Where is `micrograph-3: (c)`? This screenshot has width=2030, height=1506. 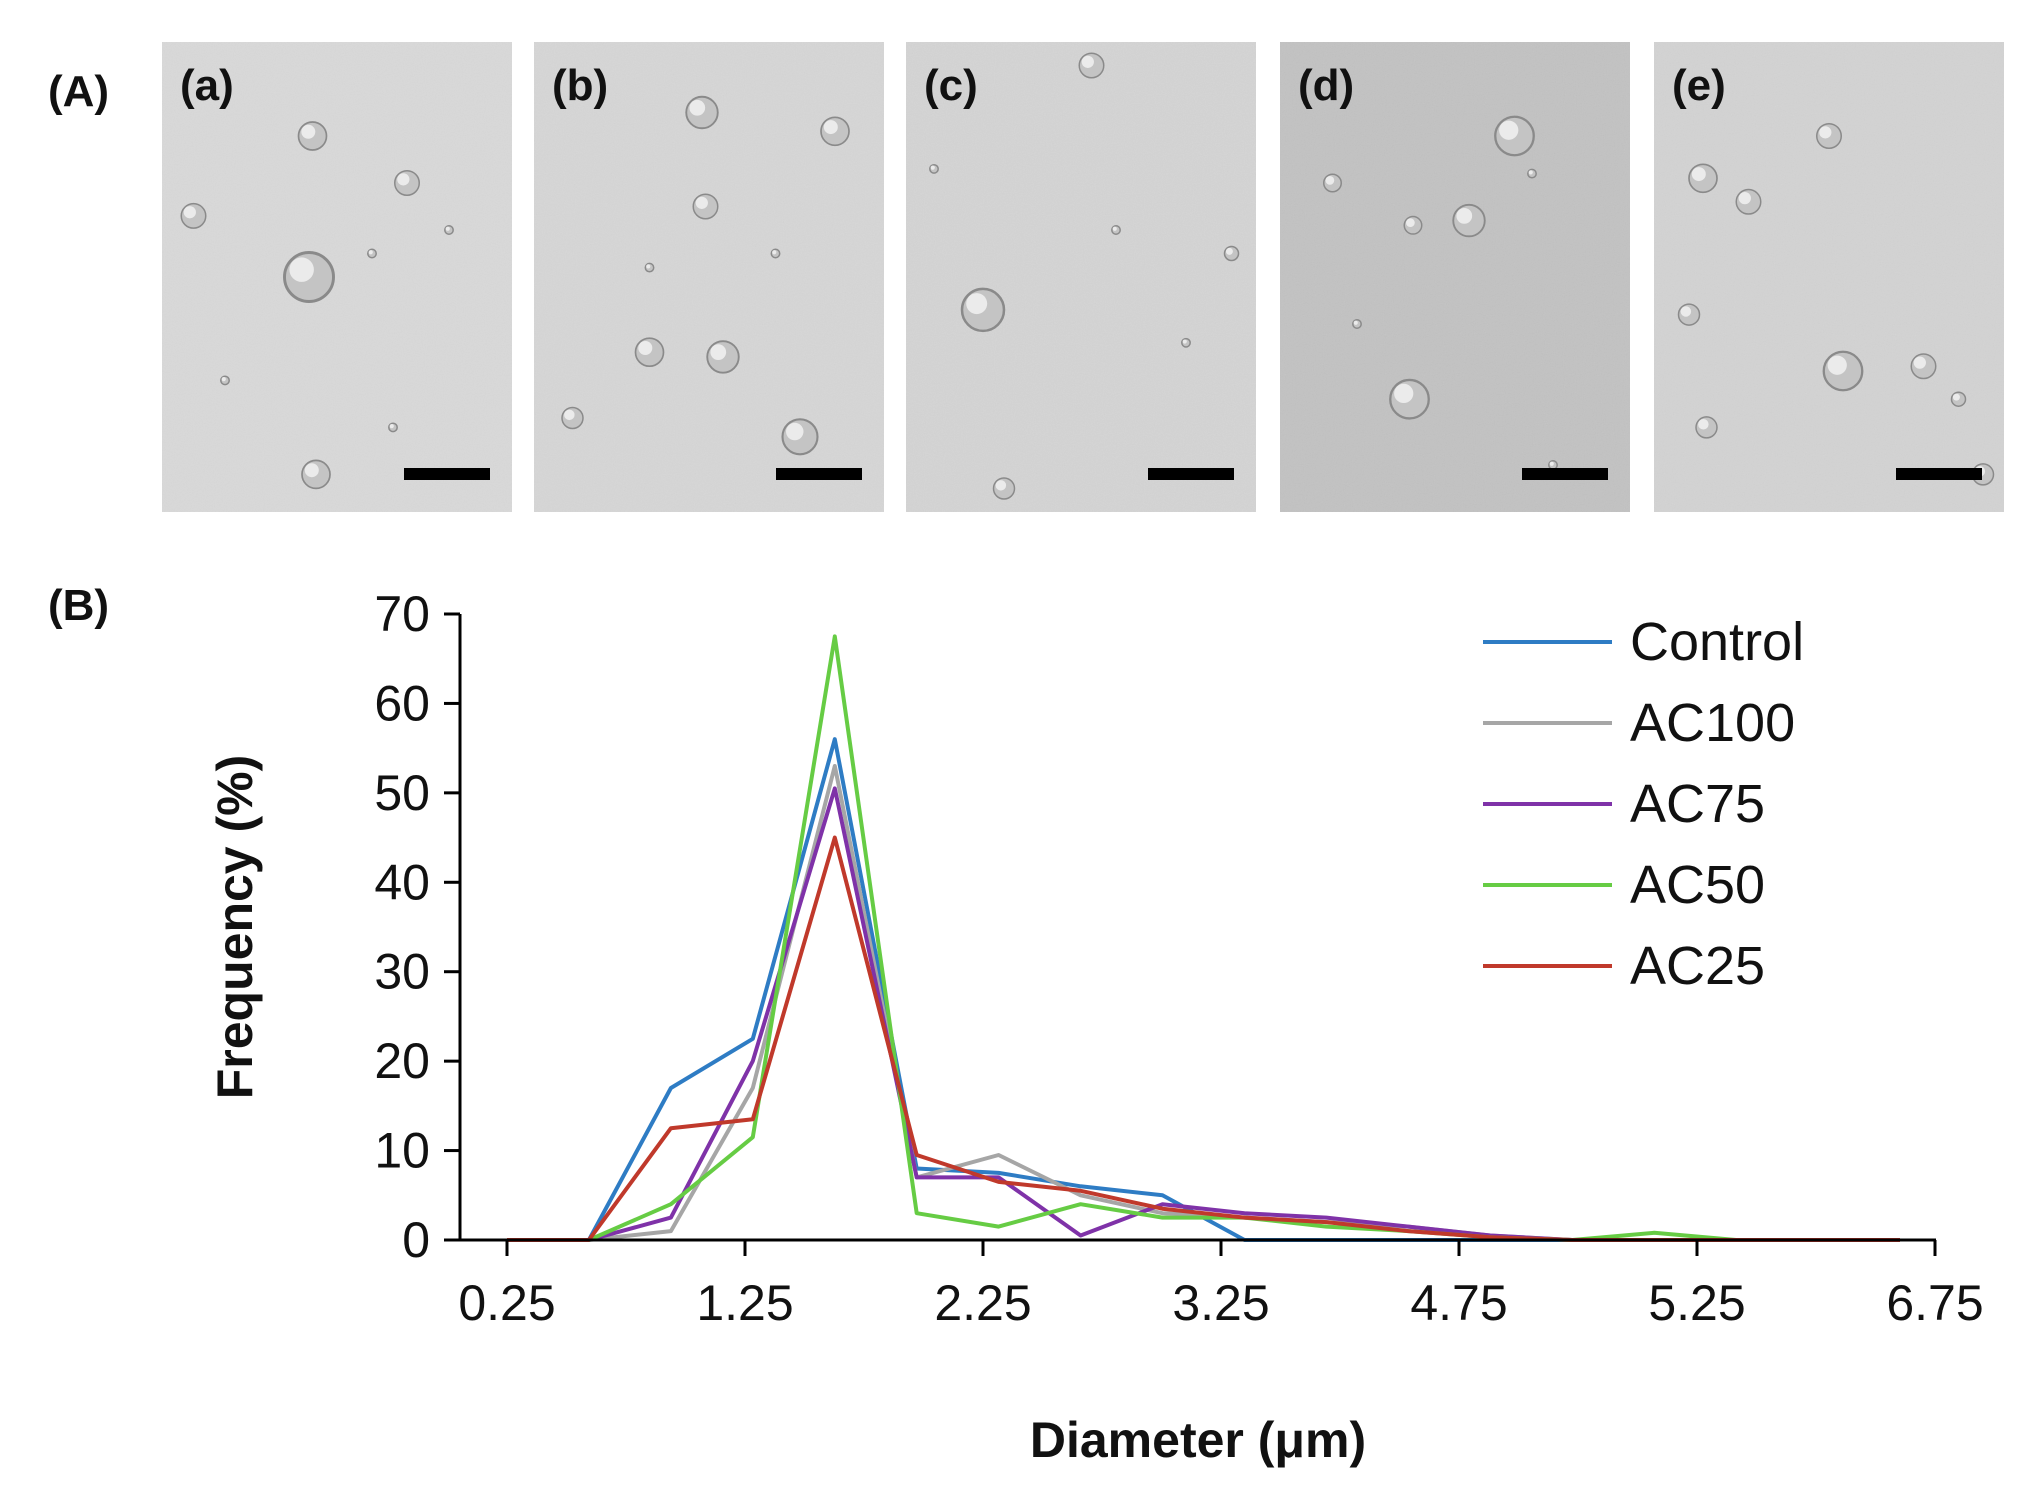 micrograph-3: (c) is located at coordinates (1081, 277).